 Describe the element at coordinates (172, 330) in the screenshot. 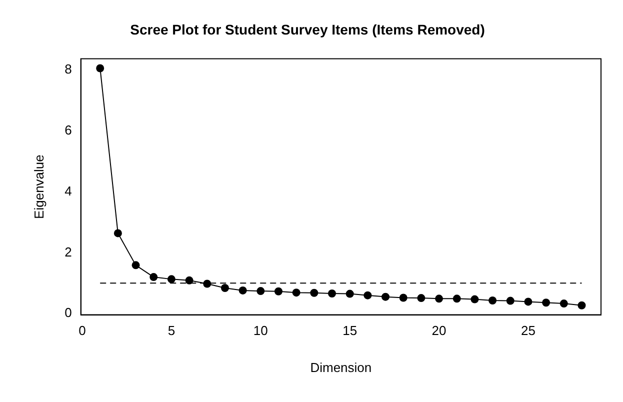

I see `x-tick-label: 5` at that location.